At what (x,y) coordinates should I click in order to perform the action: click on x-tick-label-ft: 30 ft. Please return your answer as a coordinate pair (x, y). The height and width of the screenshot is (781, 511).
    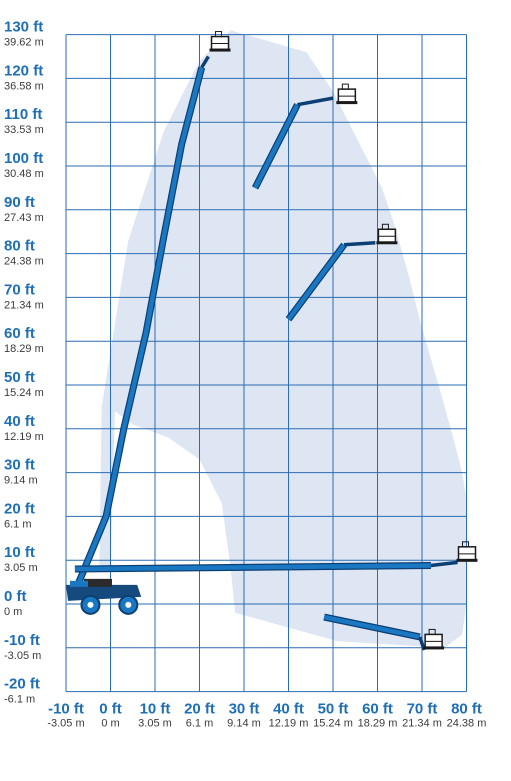
    Looking at the image, I should click on (244, 709).